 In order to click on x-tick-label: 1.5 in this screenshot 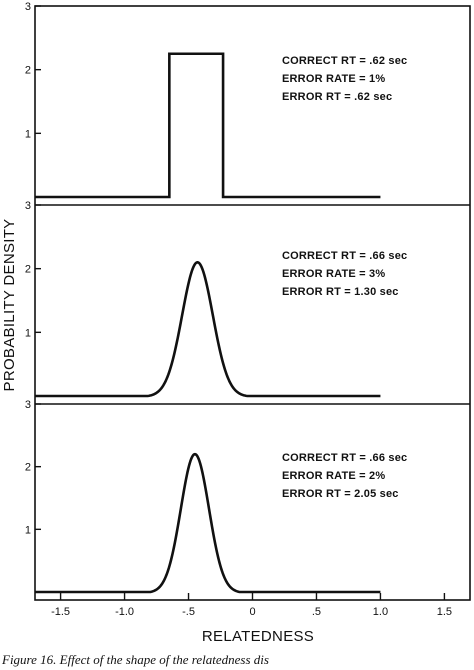, I will do `click(444, 612)`.